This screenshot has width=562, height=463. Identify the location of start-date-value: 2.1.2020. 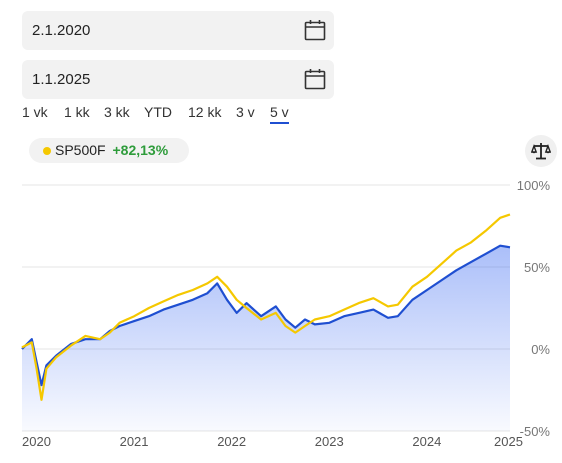
(61, 30).